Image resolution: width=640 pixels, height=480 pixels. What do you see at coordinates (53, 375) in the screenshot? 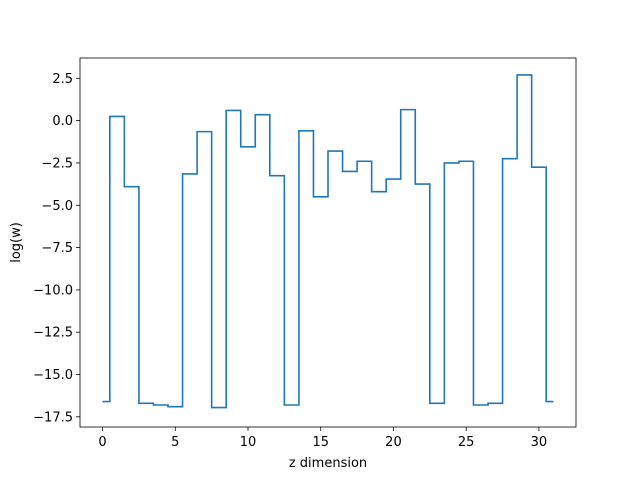
I see `y-tick-label: −15.0` at bounding box center [53, 375].